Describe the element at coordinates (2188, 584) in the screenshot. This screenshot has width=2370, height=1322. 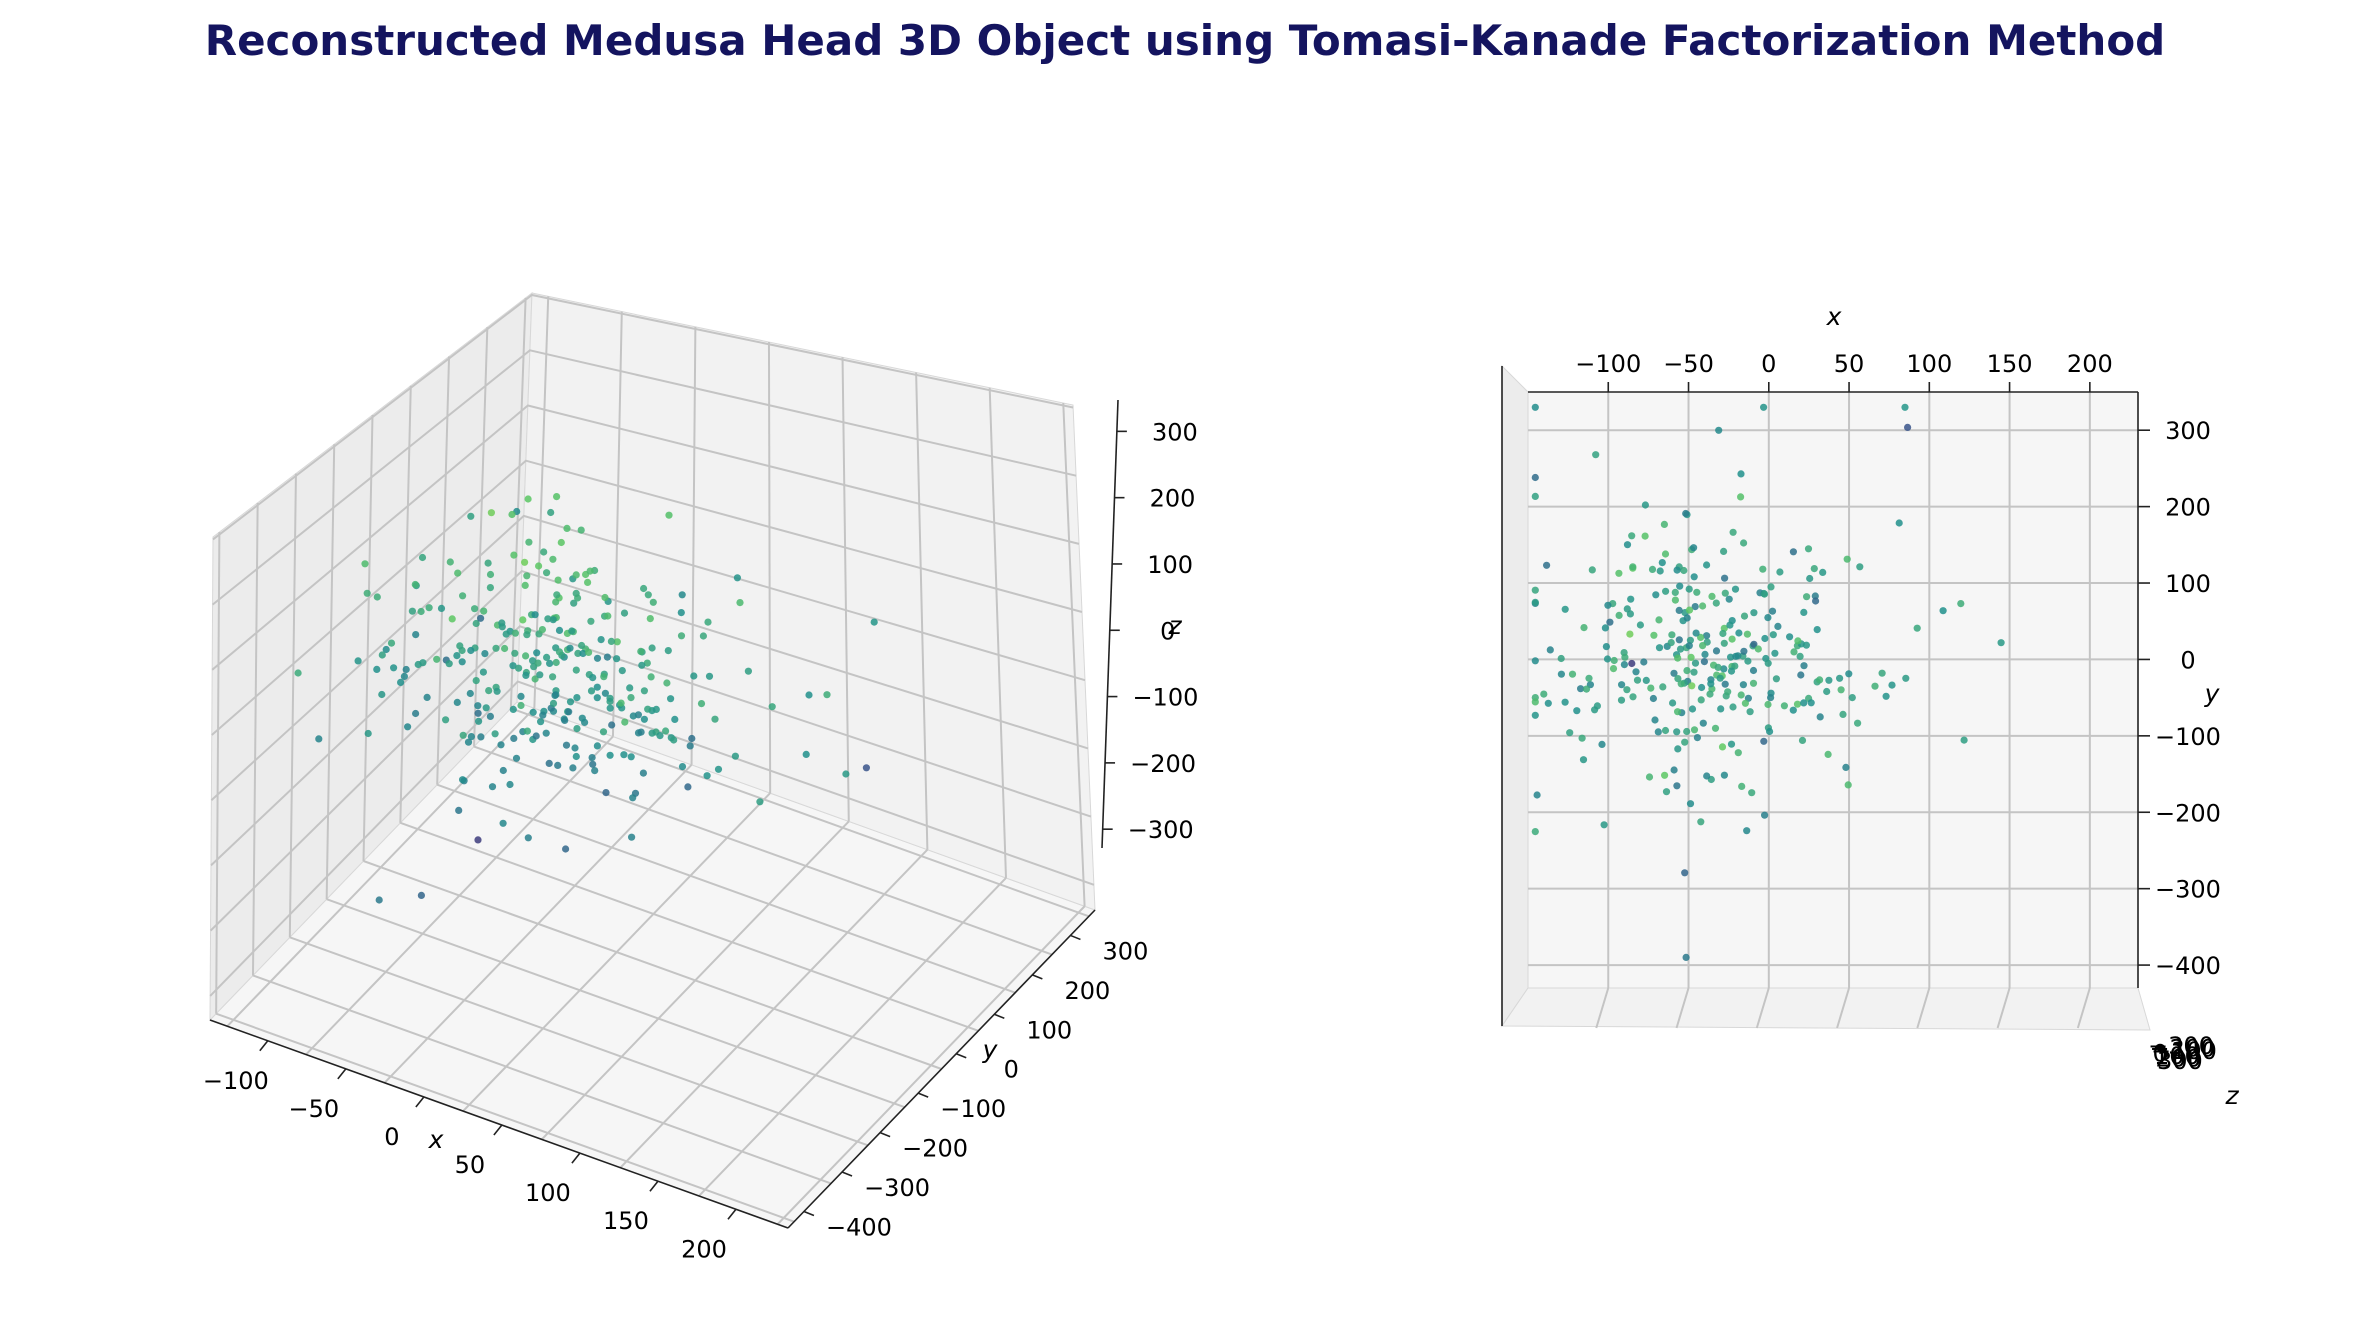
I see `right-y-tick-label: 100` at that location.